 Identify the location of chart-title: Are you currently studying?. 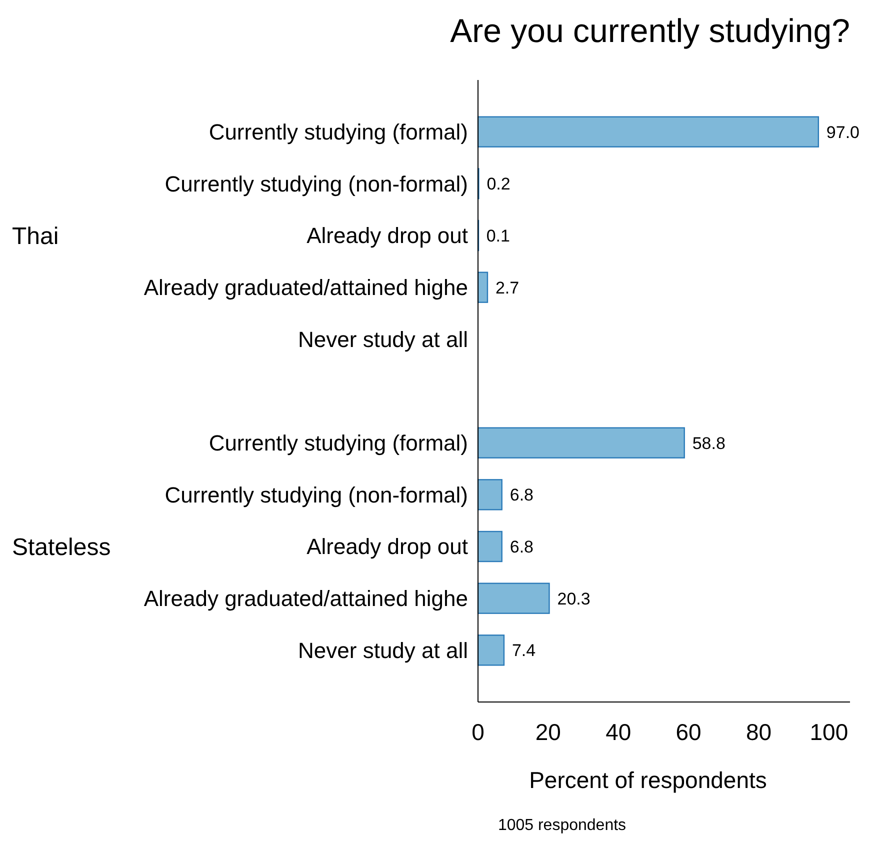
(650, 30).